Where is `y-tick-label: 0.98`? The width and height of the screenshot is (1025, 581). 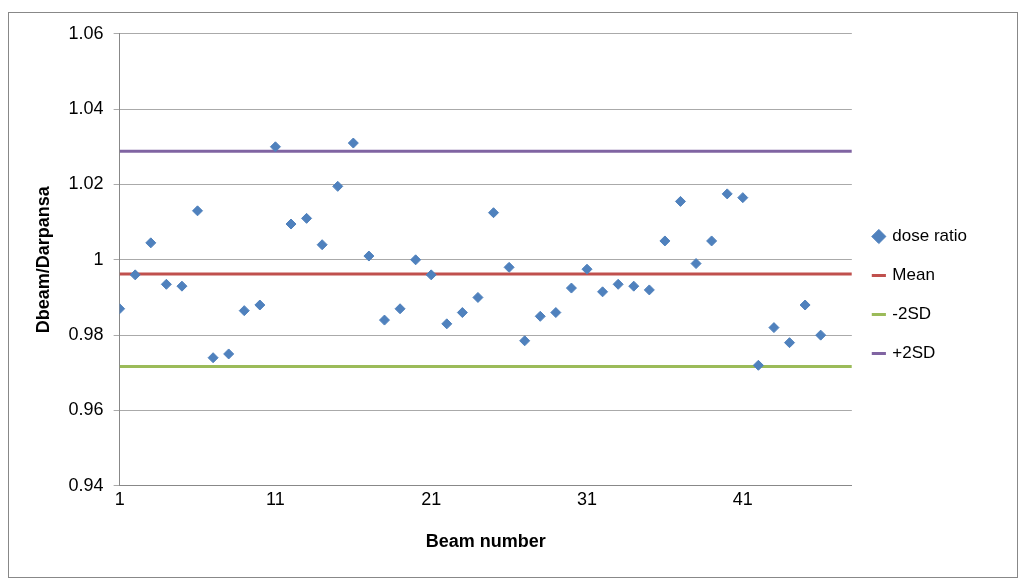
y-tick-label: 0.98 is located at coordinates (86, 334).